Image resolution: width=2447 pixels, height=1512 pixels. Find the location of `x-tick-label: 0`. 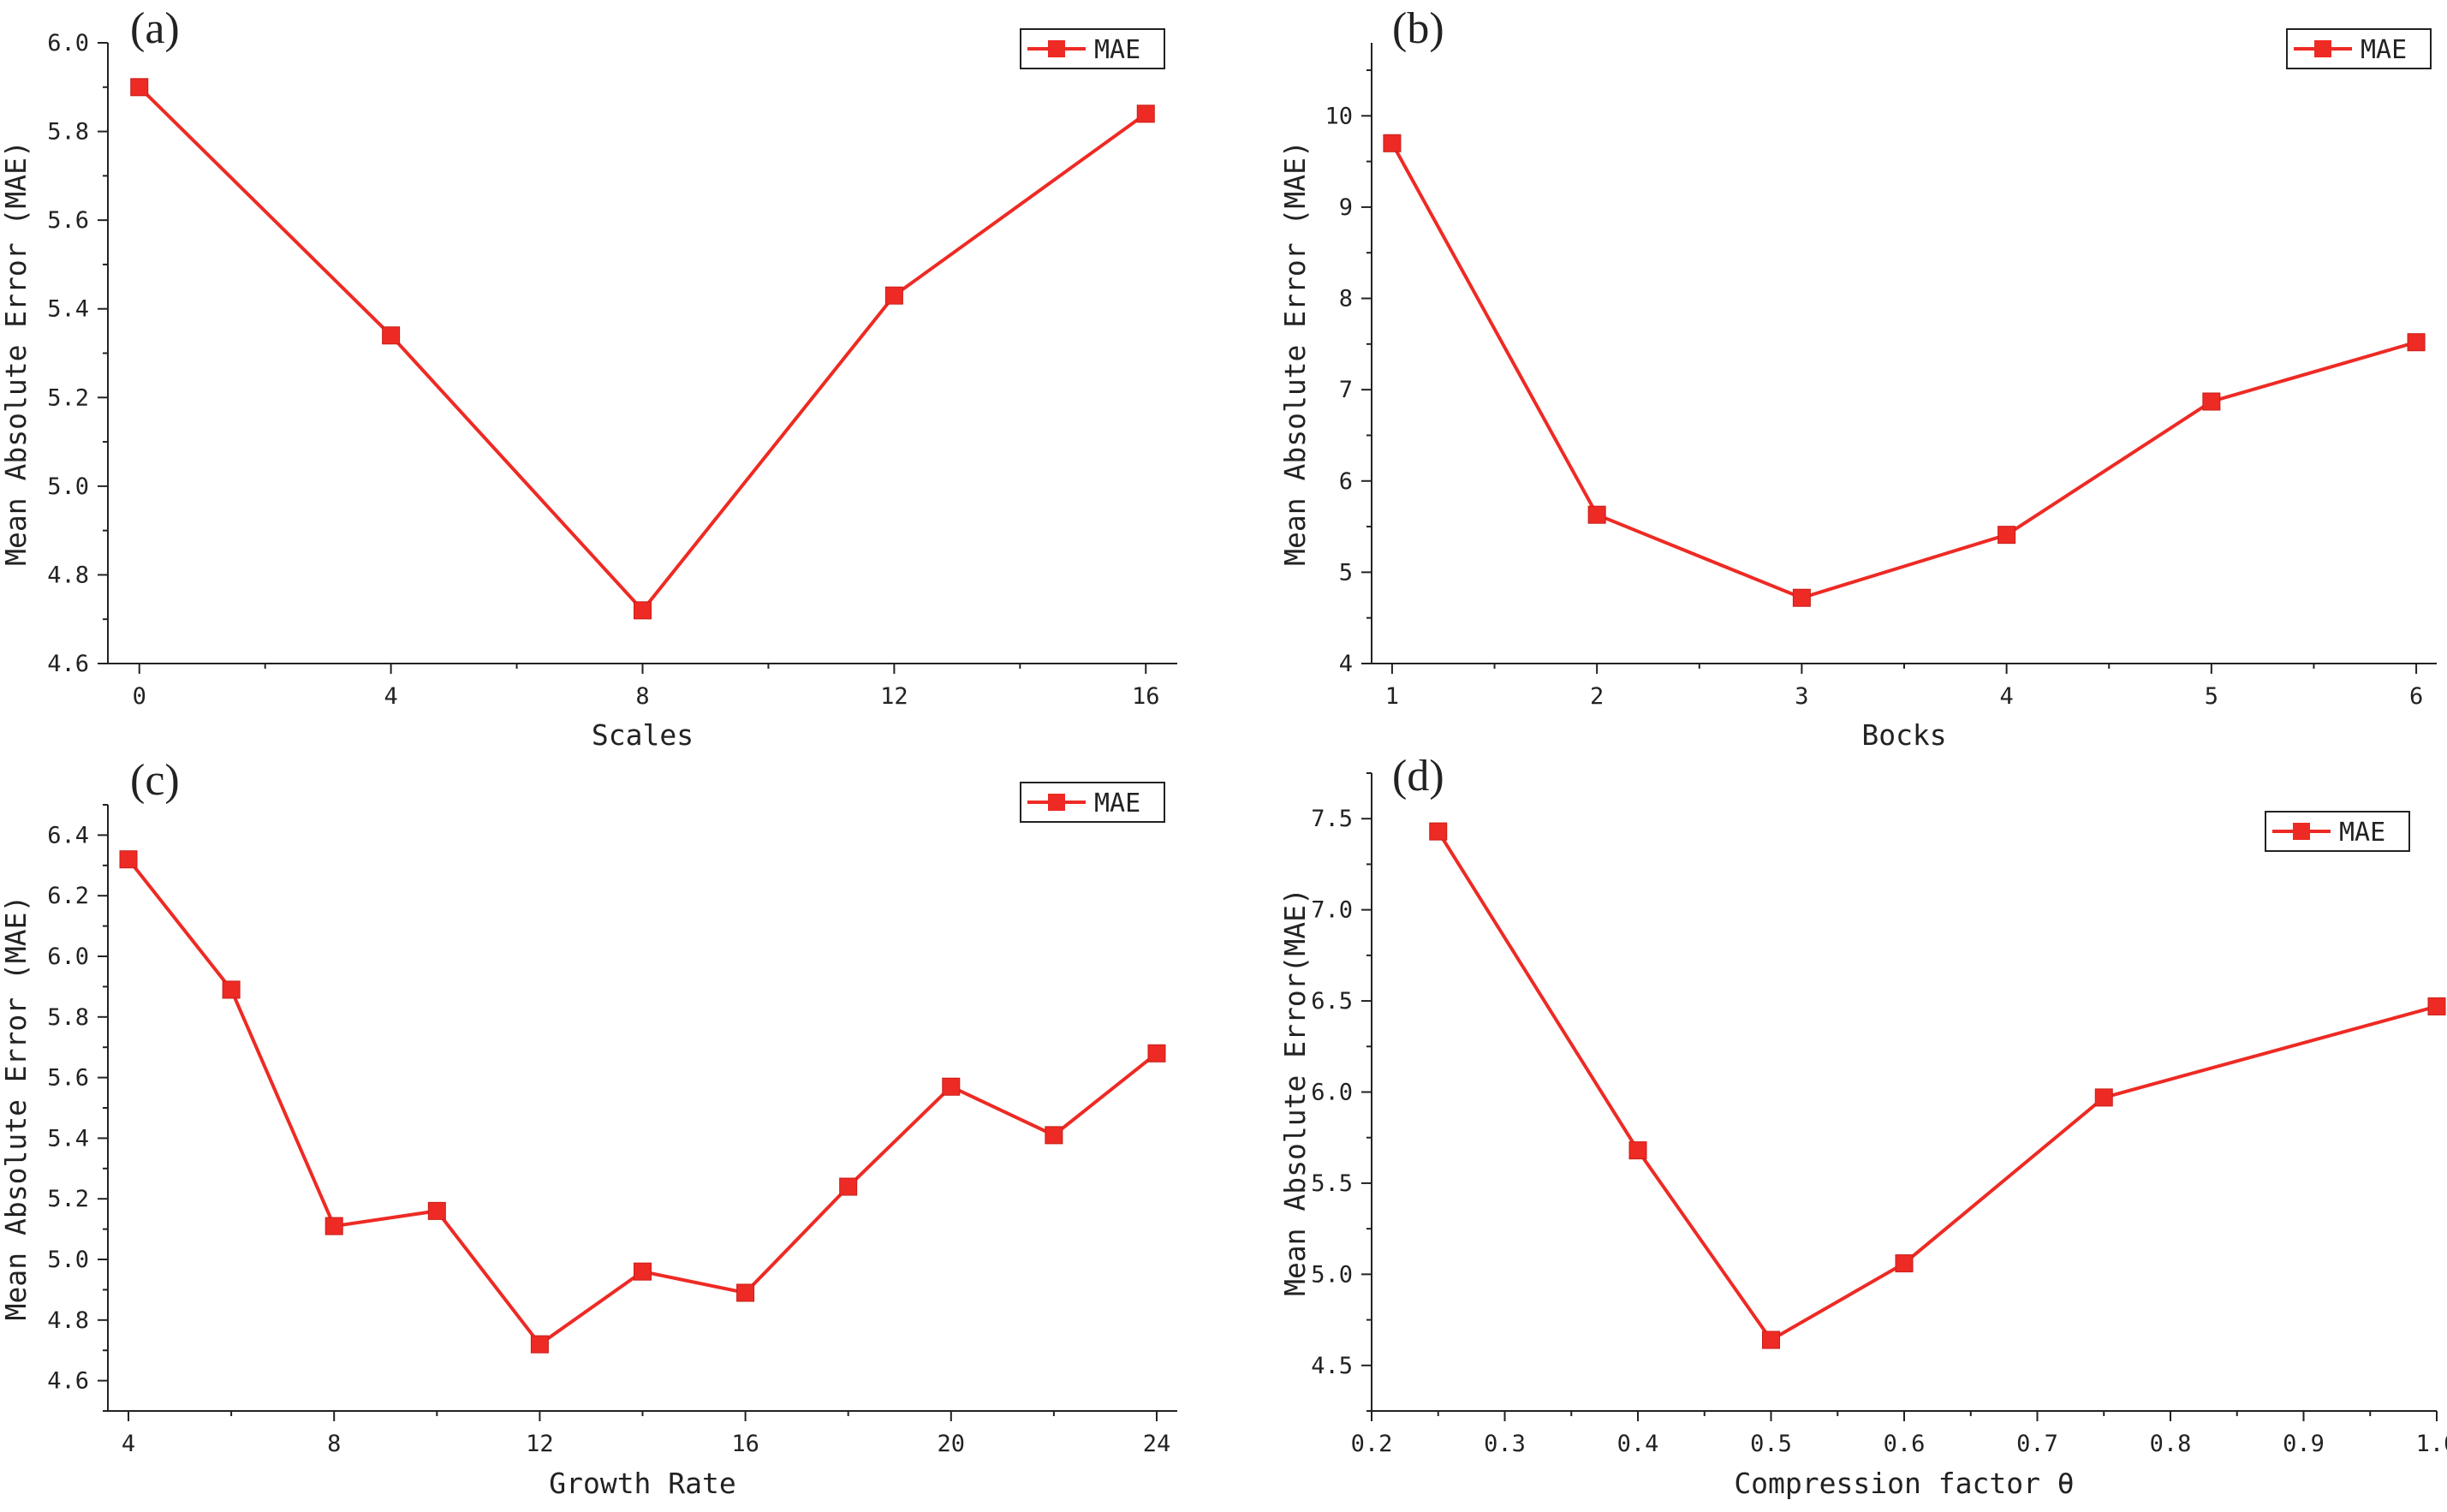

x-tick-label: 0 is located at coordinates (139, 696).